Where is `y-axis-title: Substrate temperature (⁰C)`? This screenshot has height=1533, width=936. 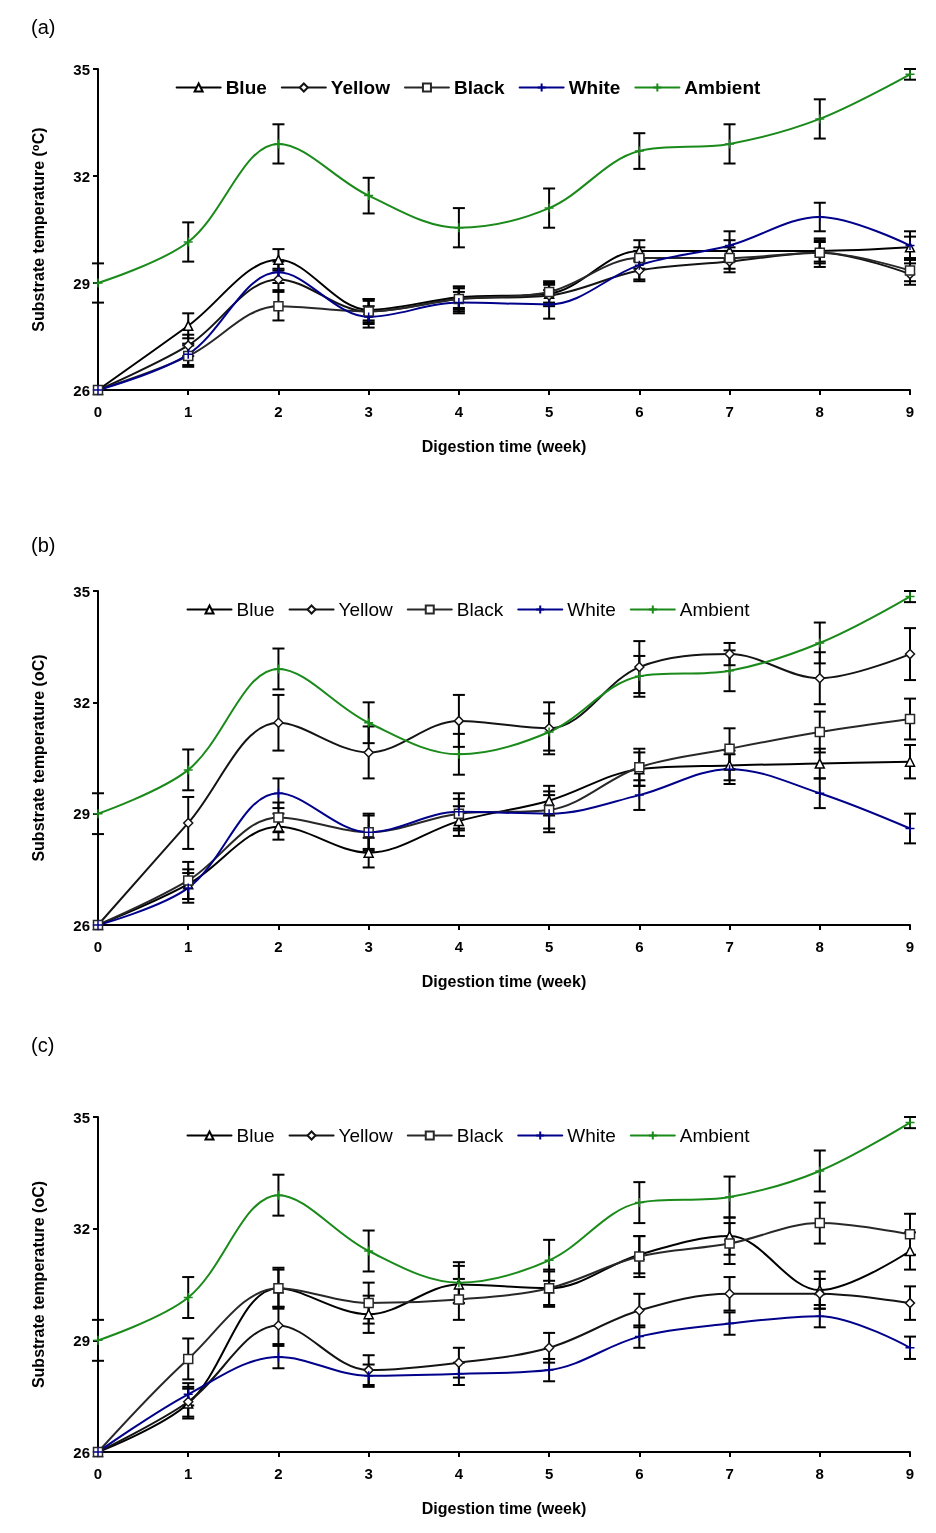 y-axis-title: Substrate temperature (⁰C) is located at coordinates (38, 229).